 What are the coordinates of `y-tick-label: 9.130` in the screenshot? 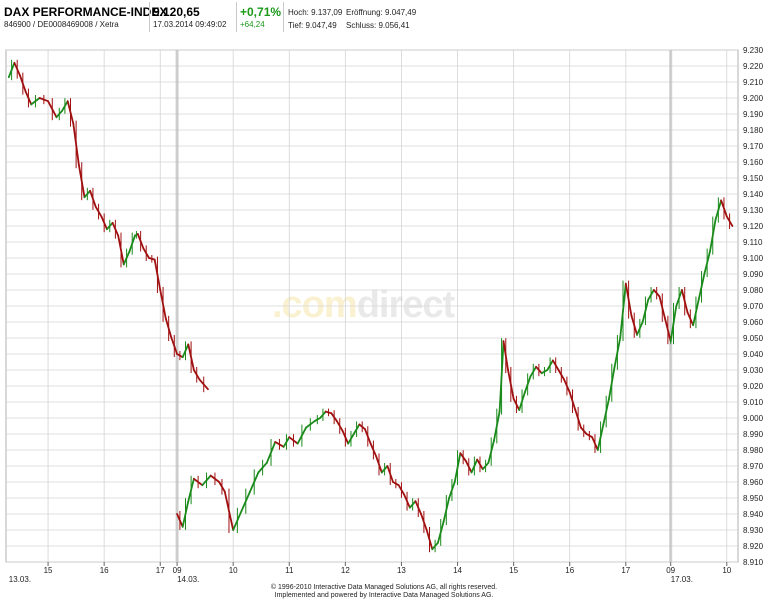 It's located at (753, 210).